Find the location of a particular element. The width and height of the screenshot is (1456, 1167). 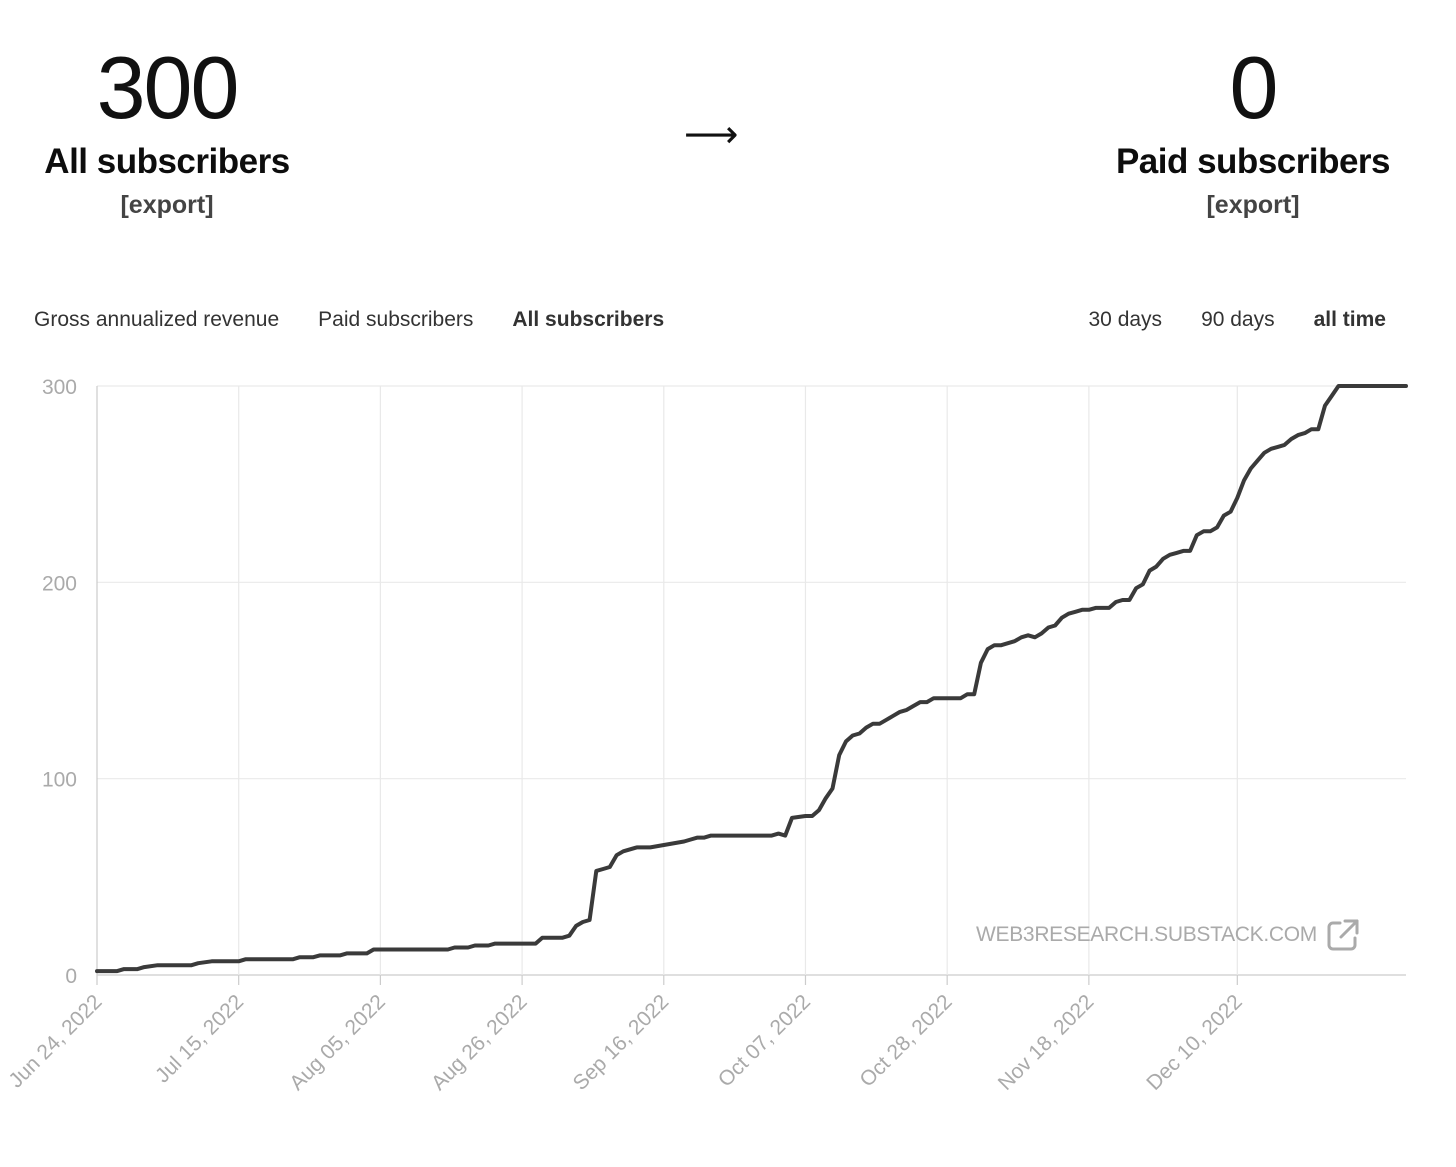

paid-subscribers-stat: 0 Paid subscribers [export] is located at coordinates (1253, 131).